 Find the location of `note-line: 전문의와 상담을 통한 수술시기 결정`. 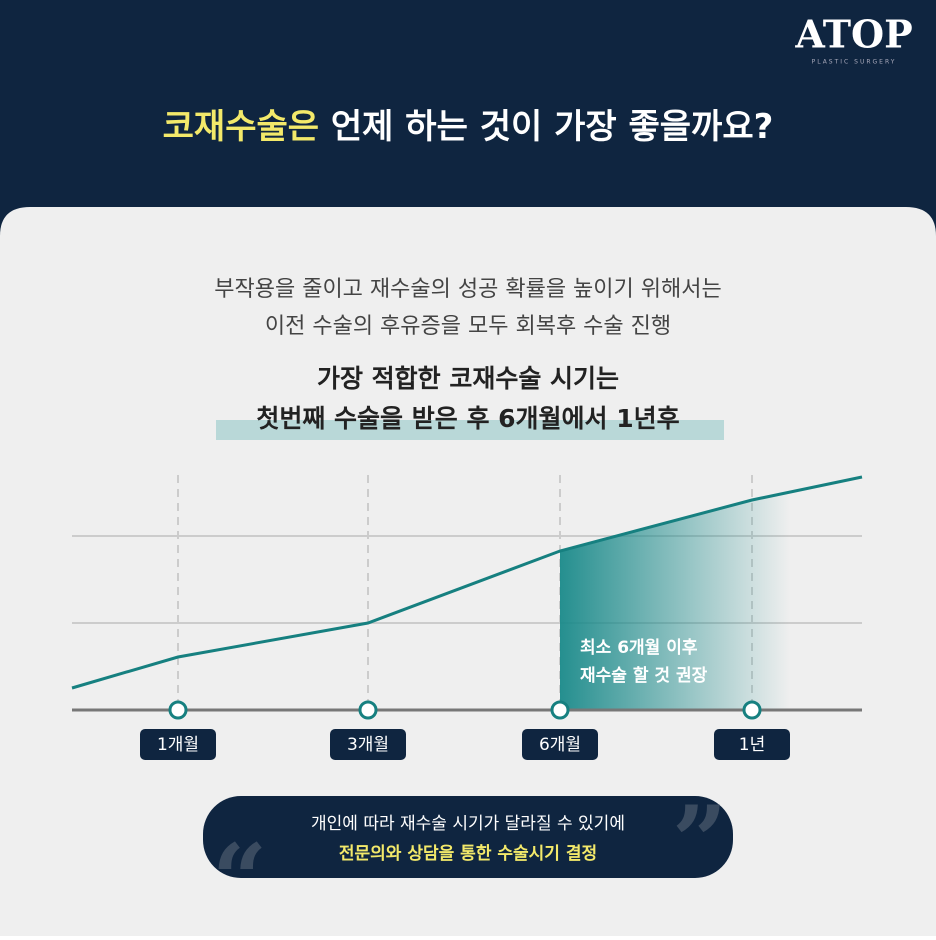

note-line: 전문의와 상담을 통한 수술시기 결정 is located at coordinates (468, 854).